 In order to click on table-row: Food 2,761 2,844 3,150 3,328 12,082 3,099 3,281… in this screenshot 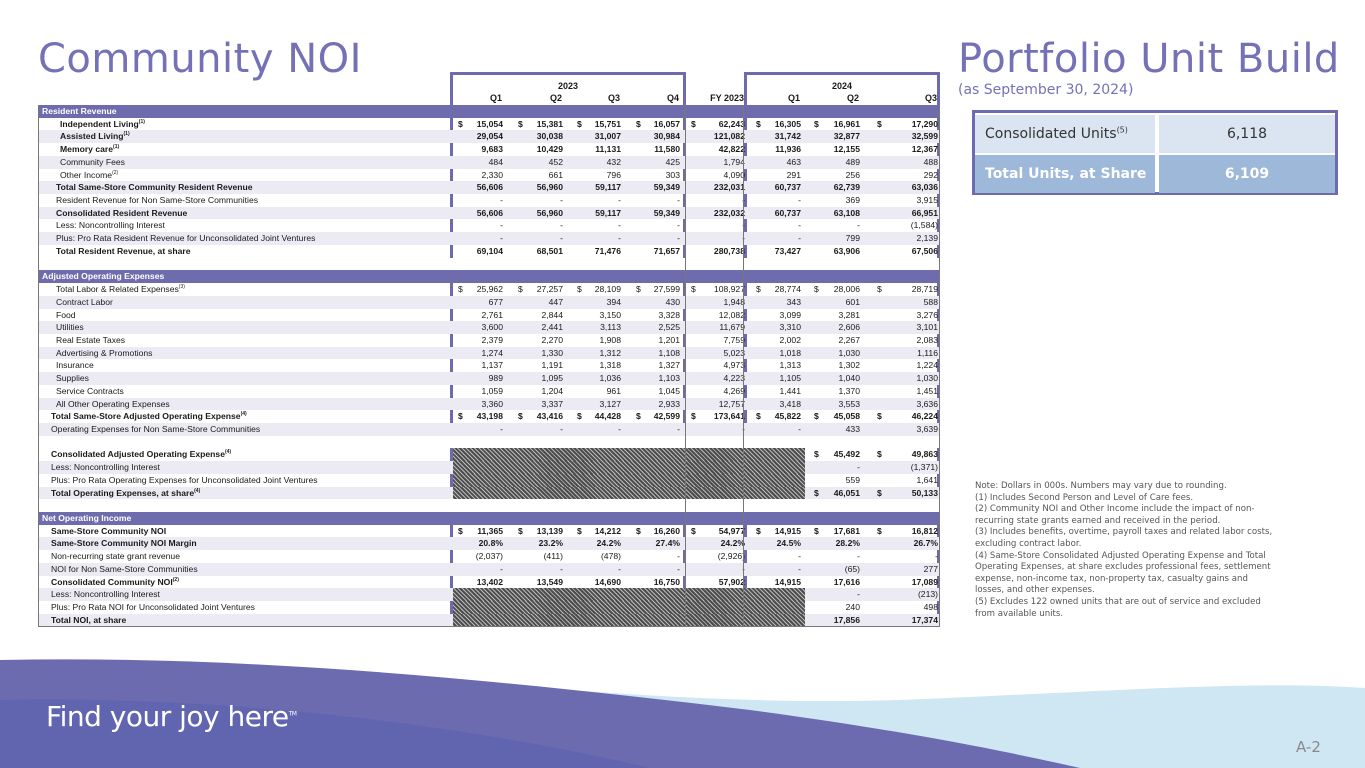, I will do `click(489, 315)`.